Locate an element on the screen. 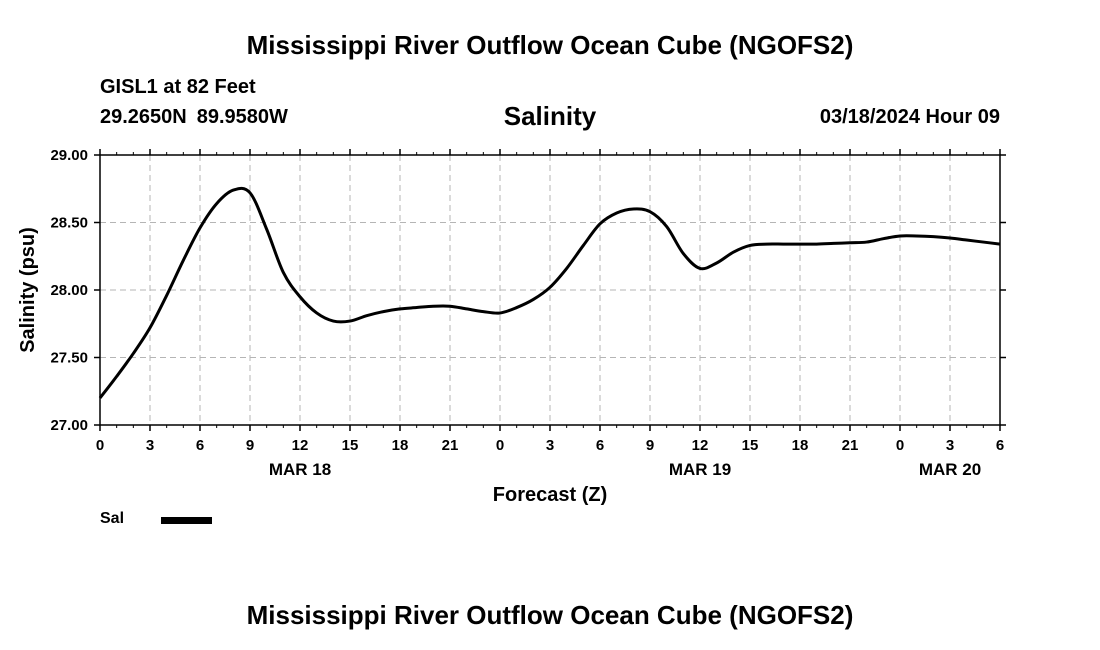  chart-title: Salinity is located at coordinates (550, 116).